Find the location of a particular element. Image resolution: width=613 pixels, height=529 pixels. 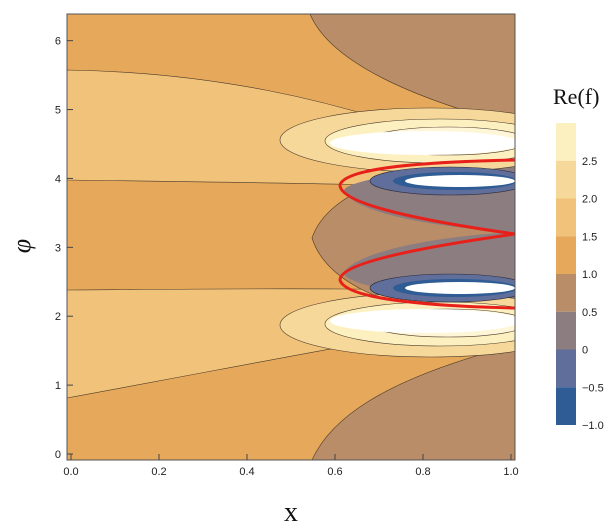

y-tick-label: 6 is located at coordinates (58, 42).